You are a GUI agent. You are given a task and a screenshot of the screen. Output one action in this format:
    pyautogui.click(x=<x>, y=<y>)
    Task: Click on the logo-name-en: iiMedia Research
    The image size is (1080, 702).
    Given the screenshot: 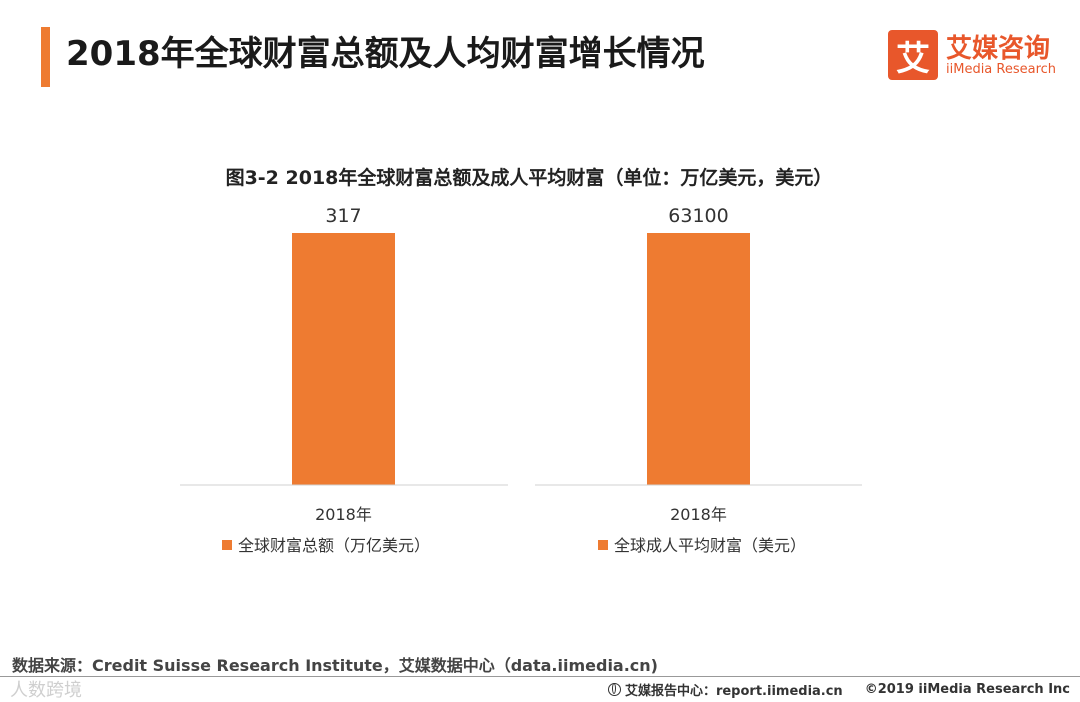 What is the action you would take?
    pyautogui.click(x=1001, y=69)
    